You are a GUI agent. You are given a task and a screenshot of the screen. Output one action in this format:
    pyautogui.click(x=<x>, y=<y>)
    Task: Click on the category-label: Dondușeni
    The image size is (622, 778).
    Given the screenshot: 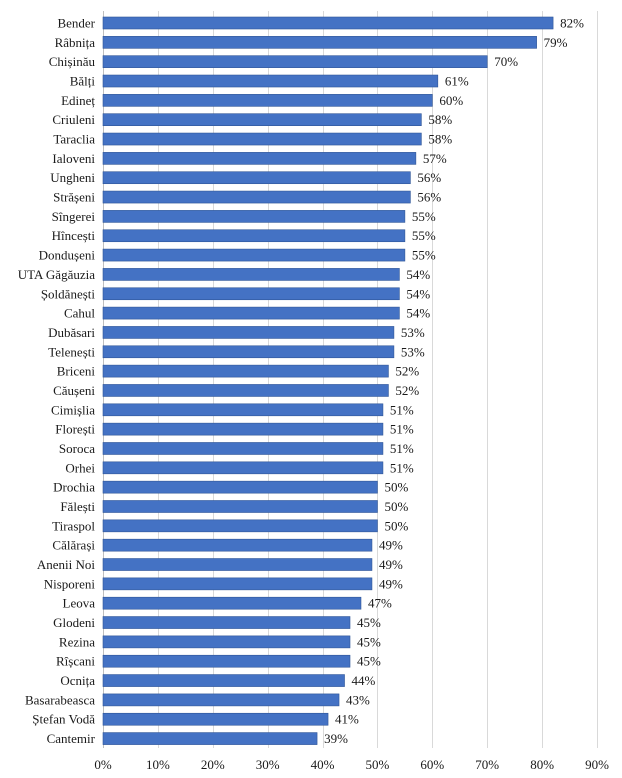 What is the action you would take?
    pyautogui.click(x=67, y=255)
    